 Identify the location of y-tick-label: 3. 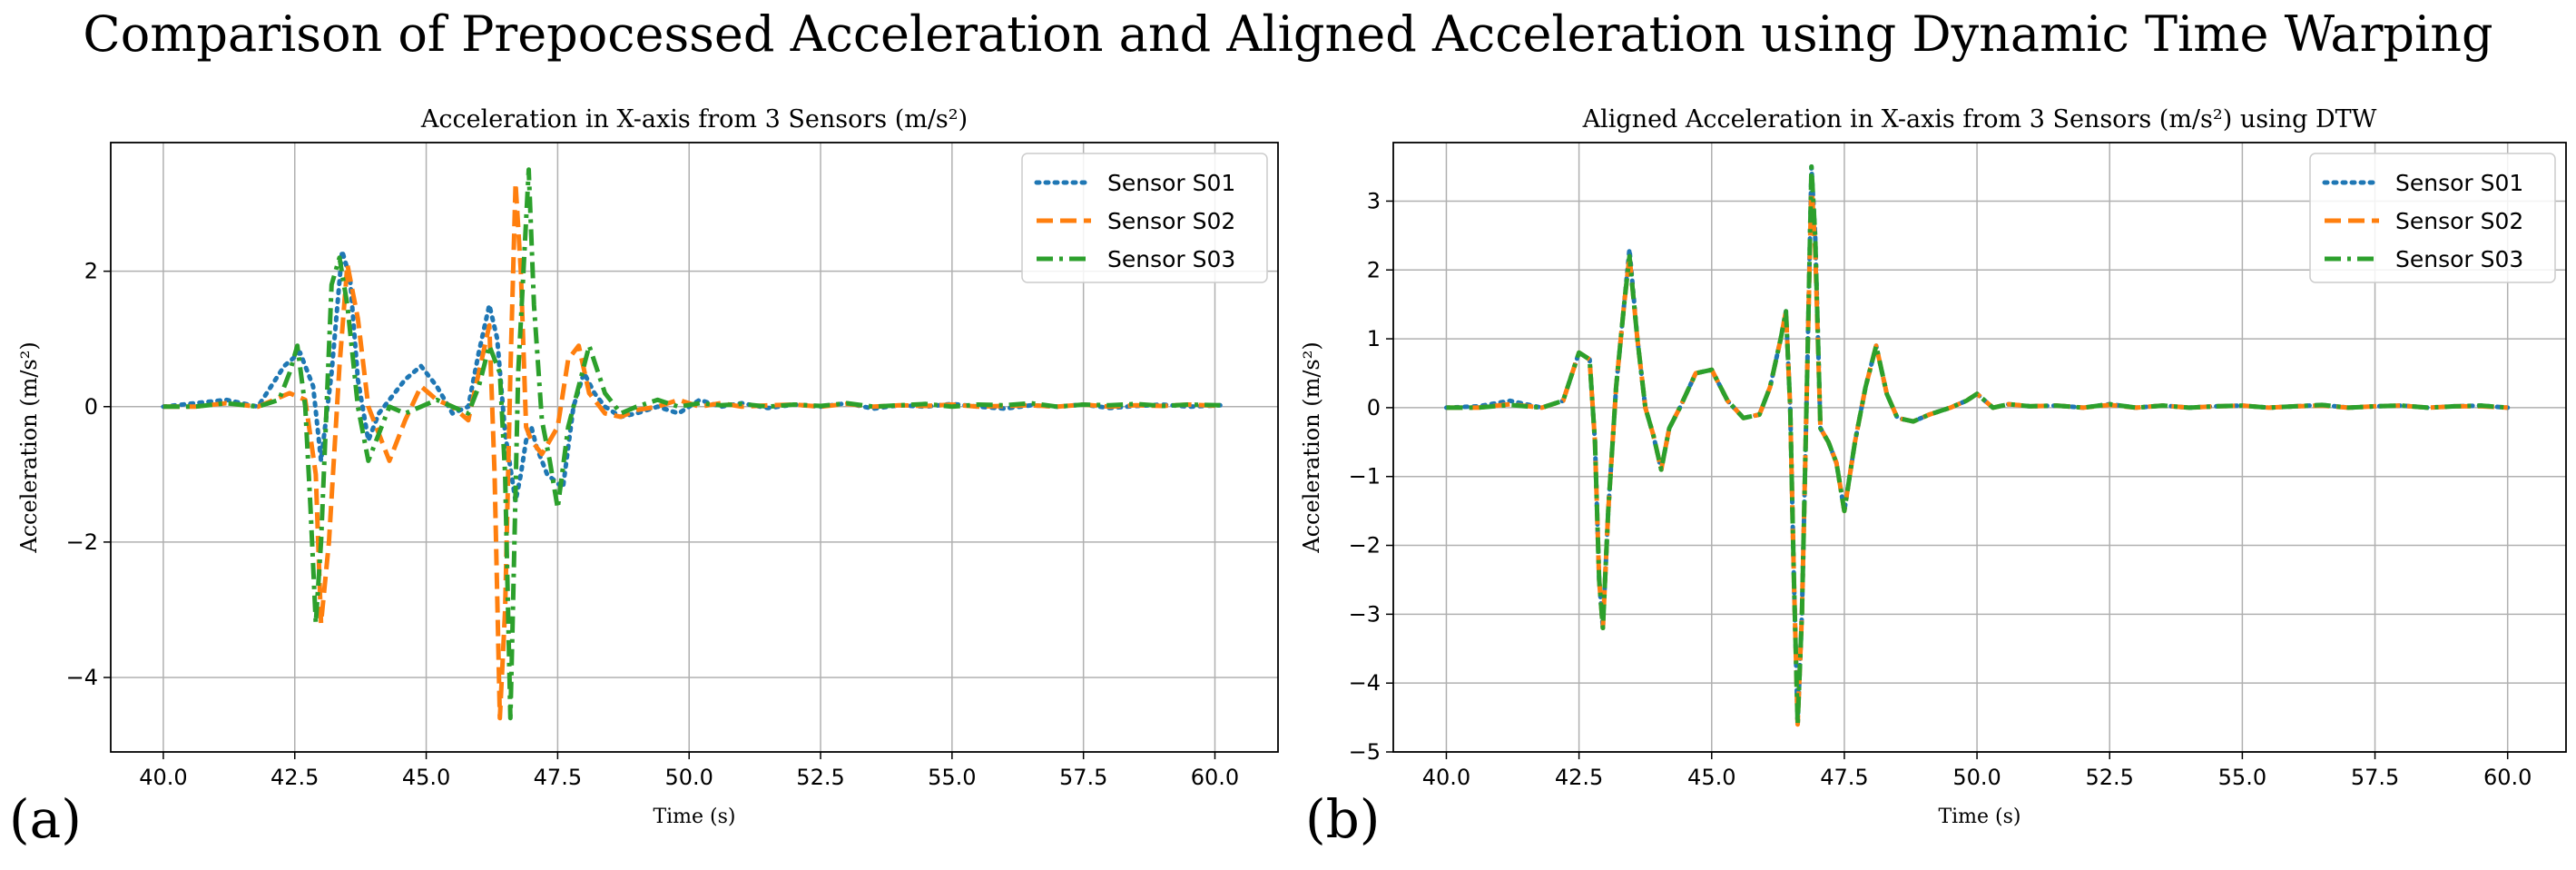
(1374, 200).